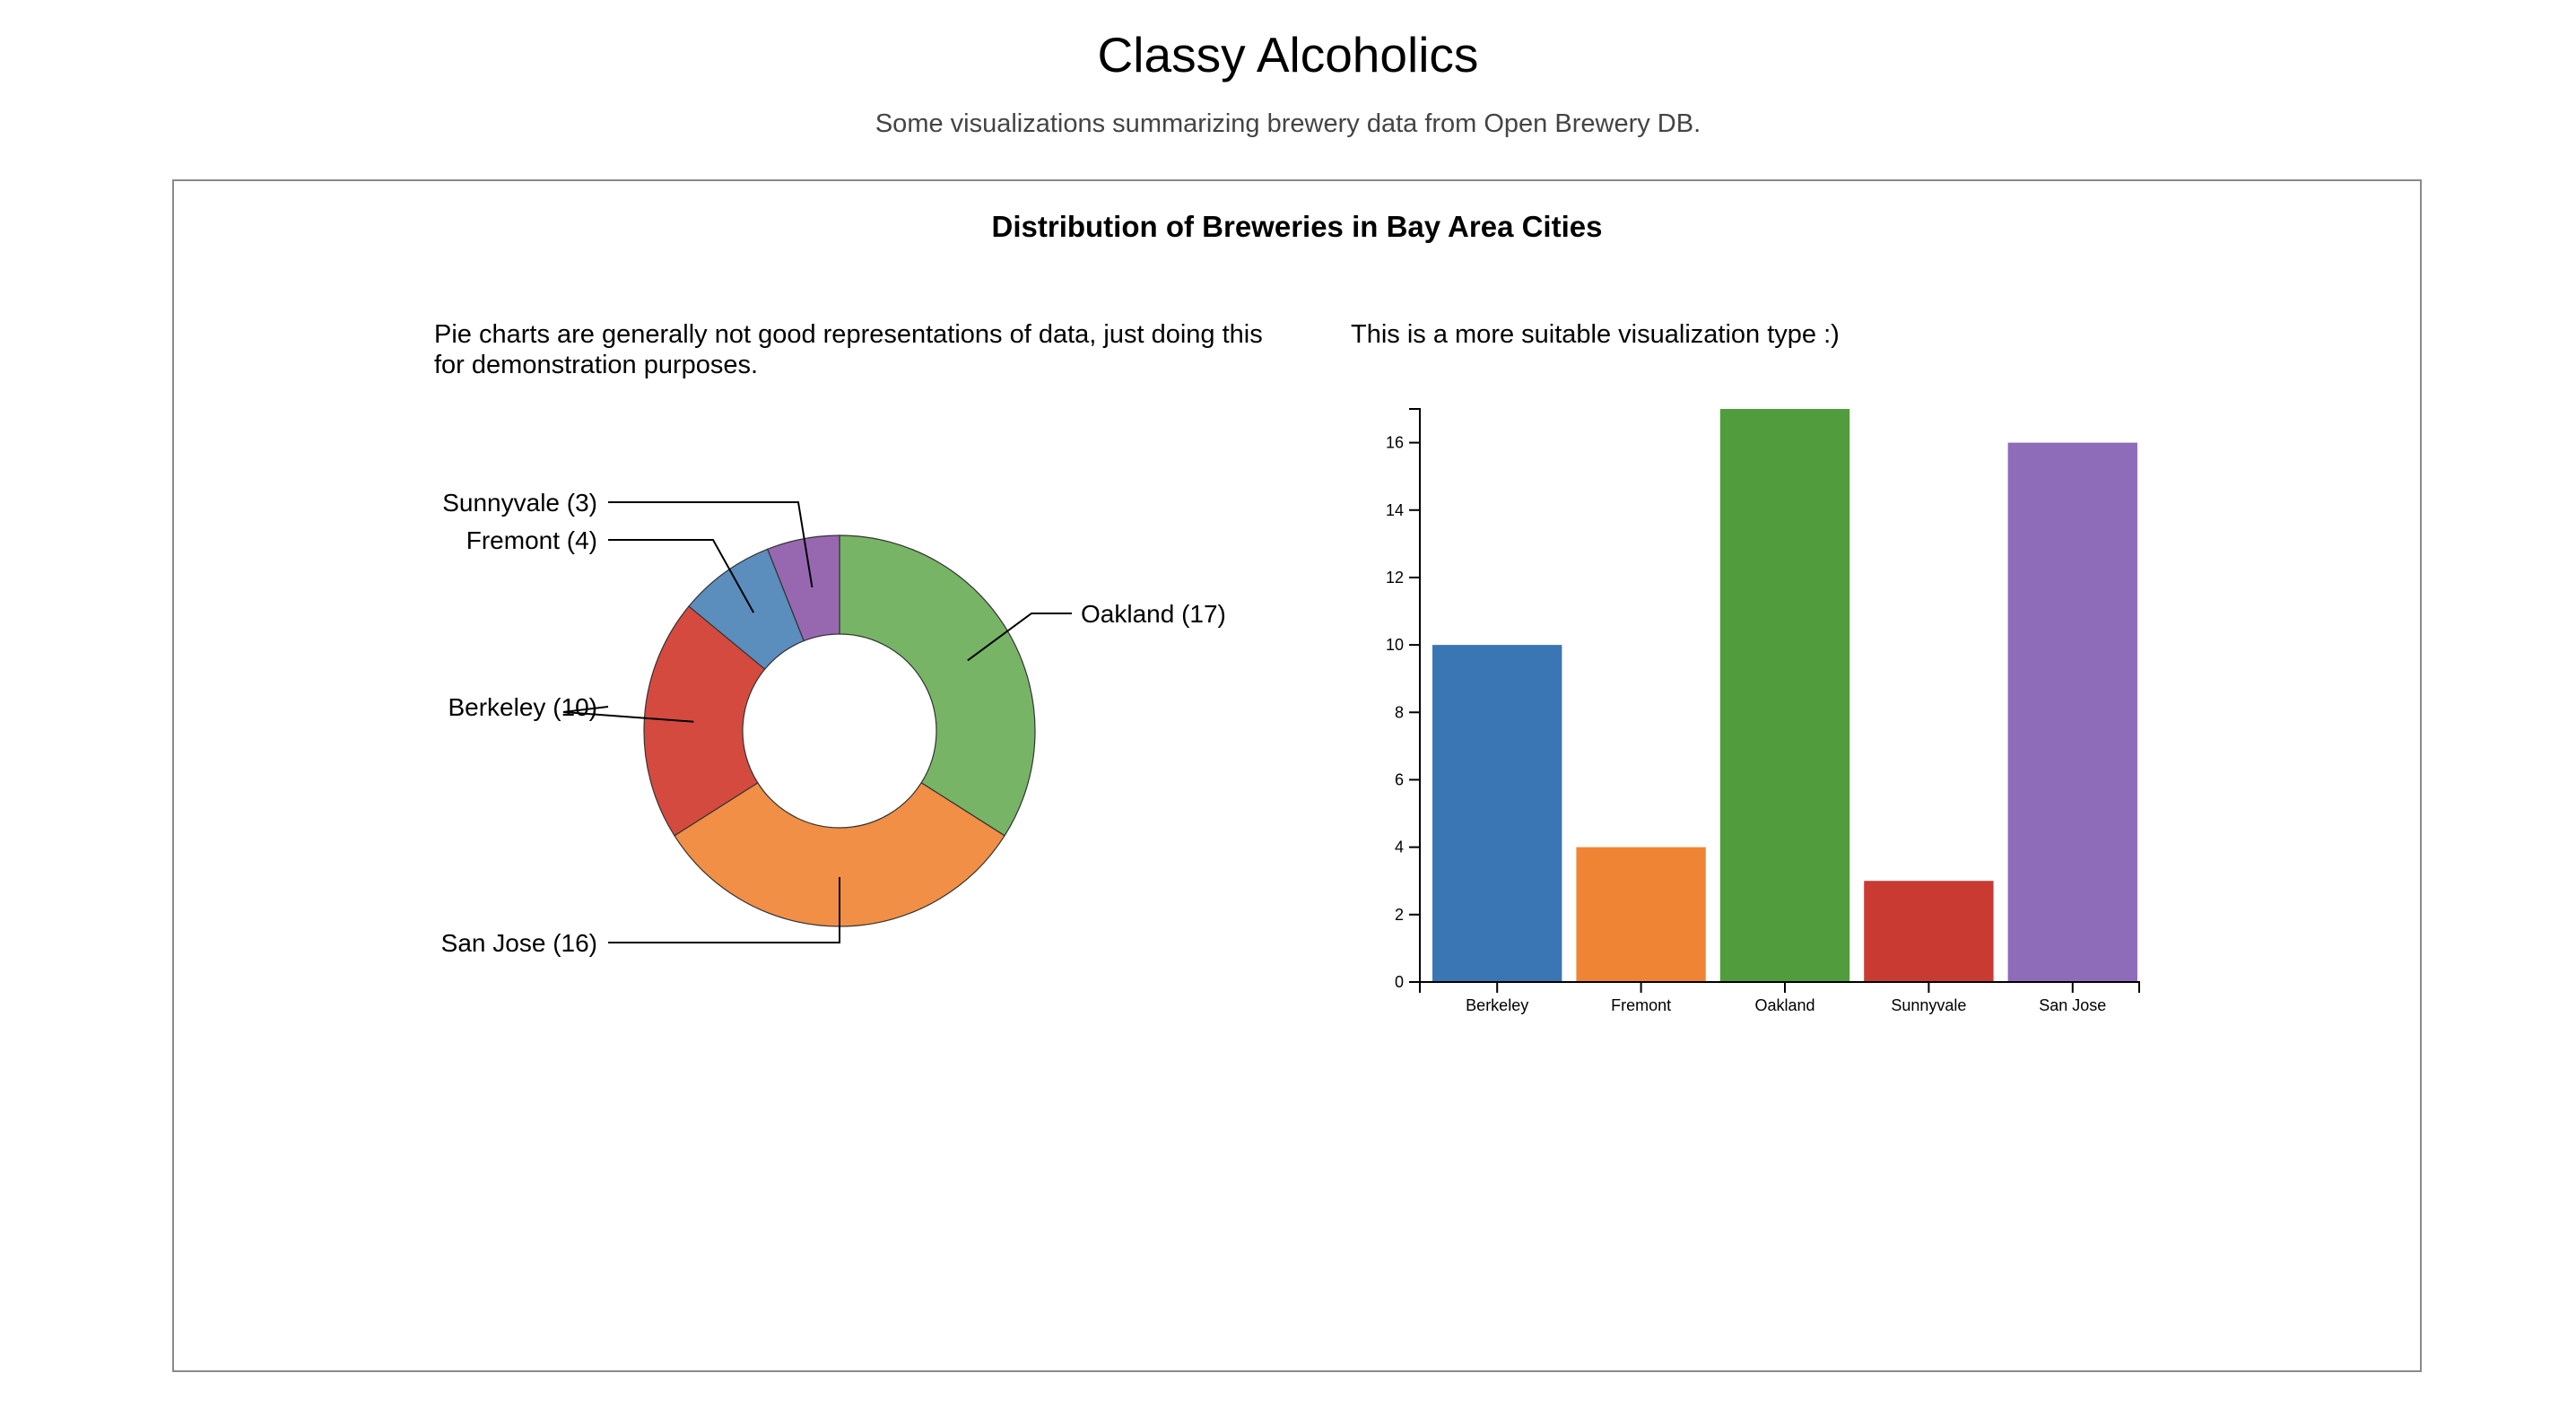 The height and width of the screenshot is (1408, 2576). I want to click on pie-slice-berkeley, so click(704, 721).